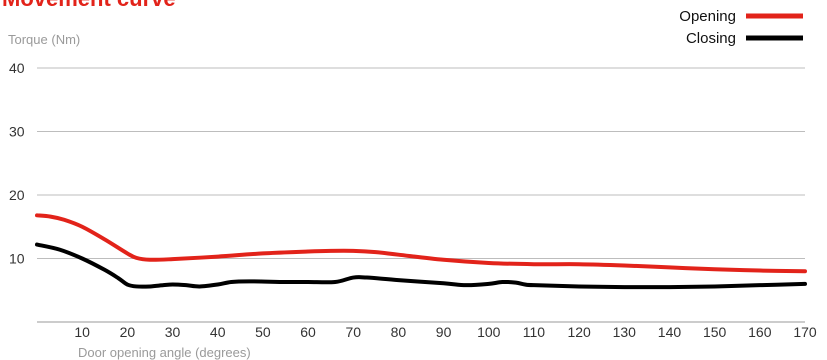  I want to click on x-tick-label-100: 100, so click(489, 332).